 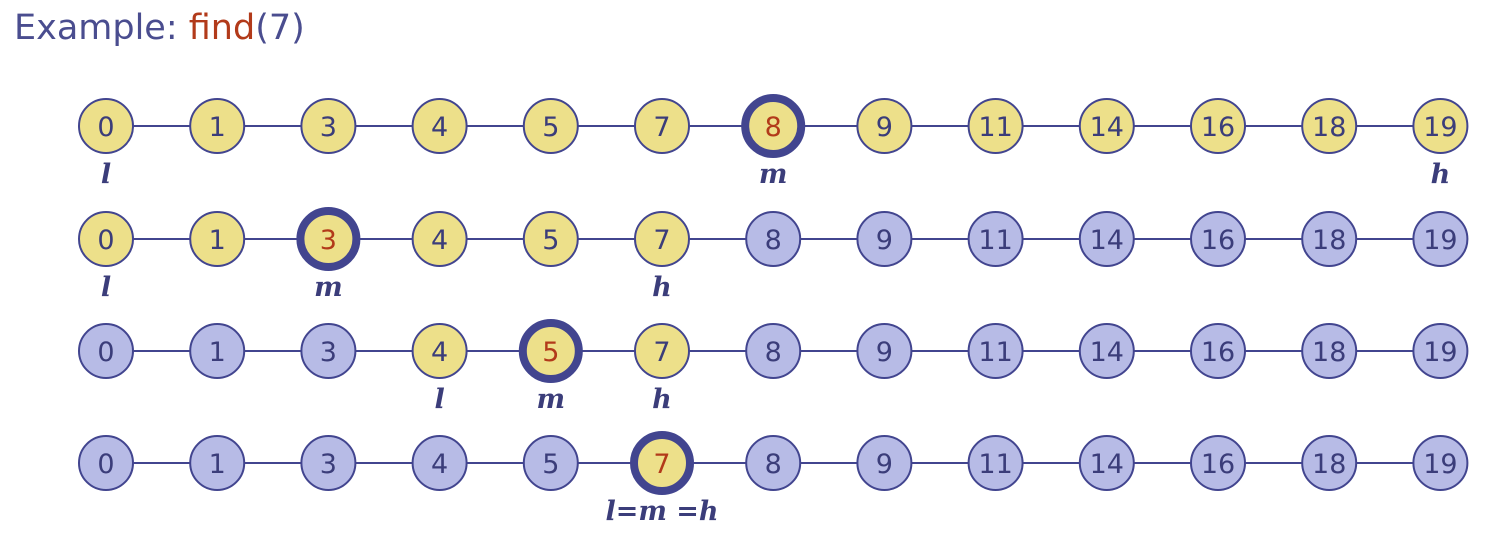 I want to click on node-value: 4, so click(x=439, y=352).